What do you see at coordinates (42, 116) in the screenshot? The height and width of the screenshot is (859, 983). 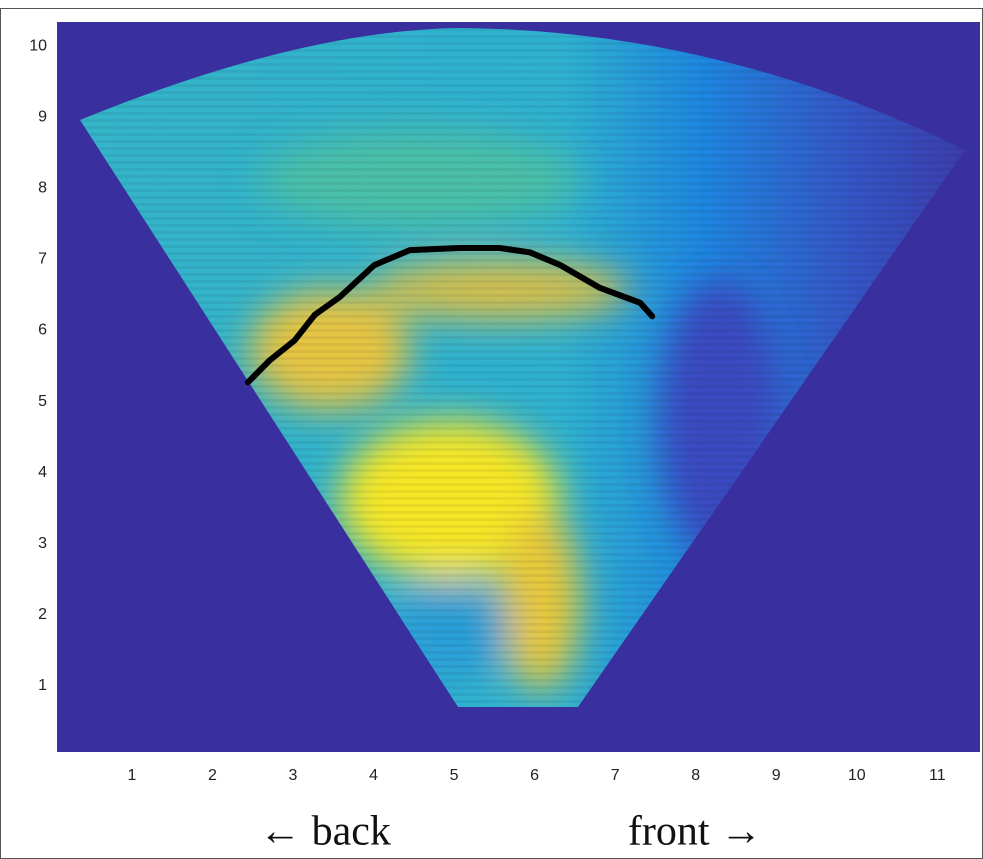 I see `y-tick-label: 9` at bounding box center [42, 116].